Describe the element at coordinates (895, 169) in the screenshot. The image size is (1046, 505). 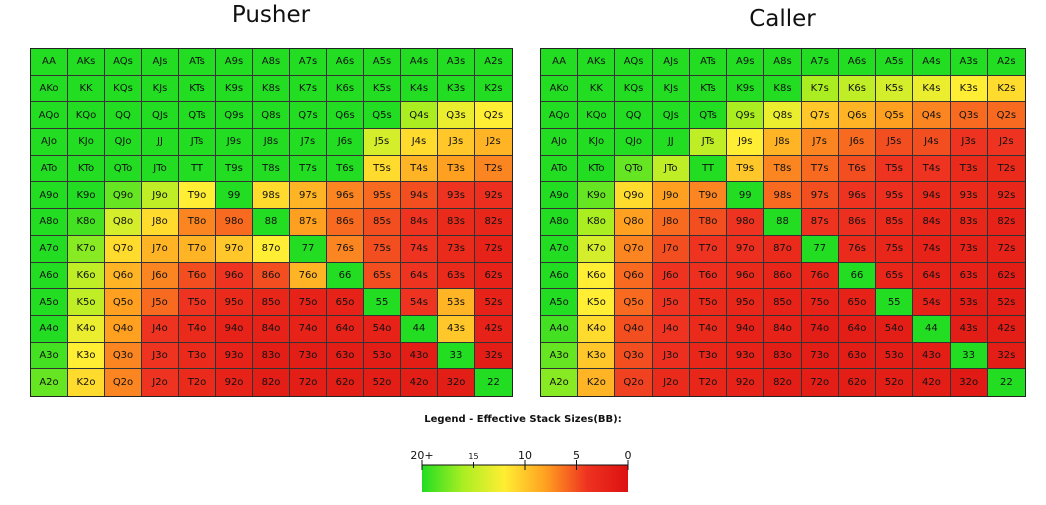
I see `caller-cell-T5s: T5s` at that location.